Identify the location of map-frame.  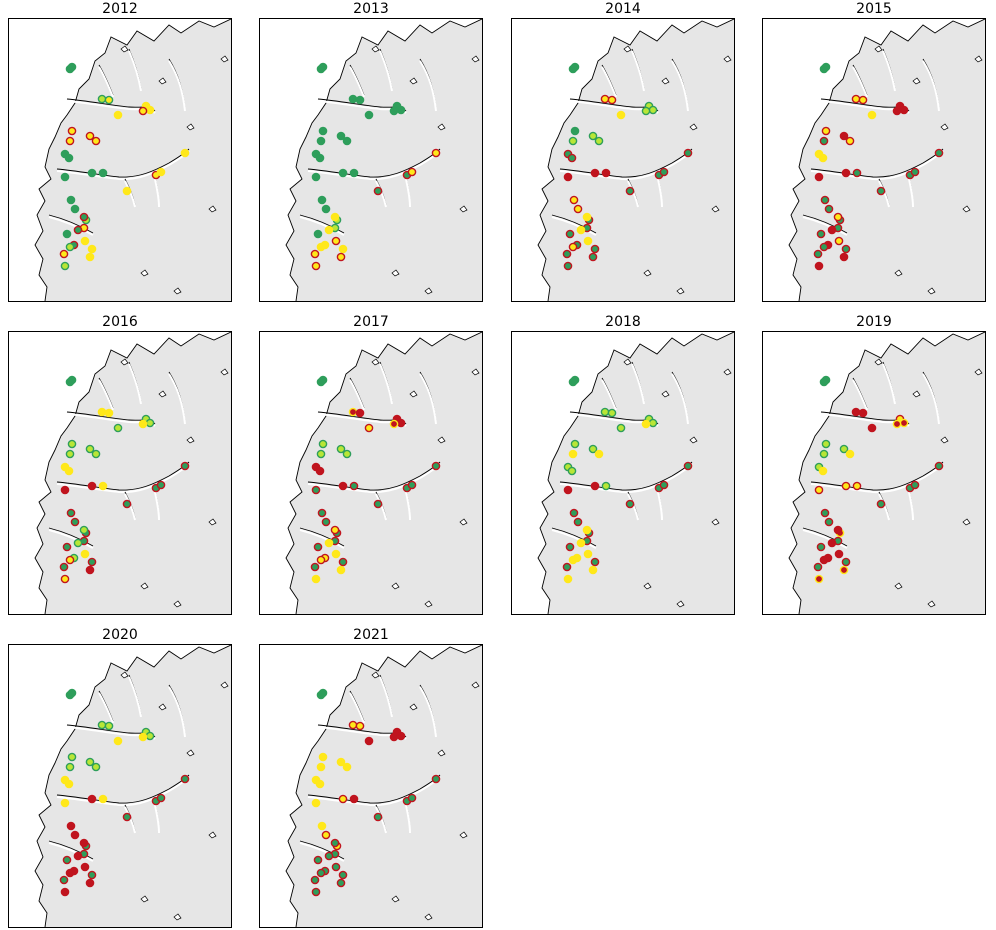
(623, 160).